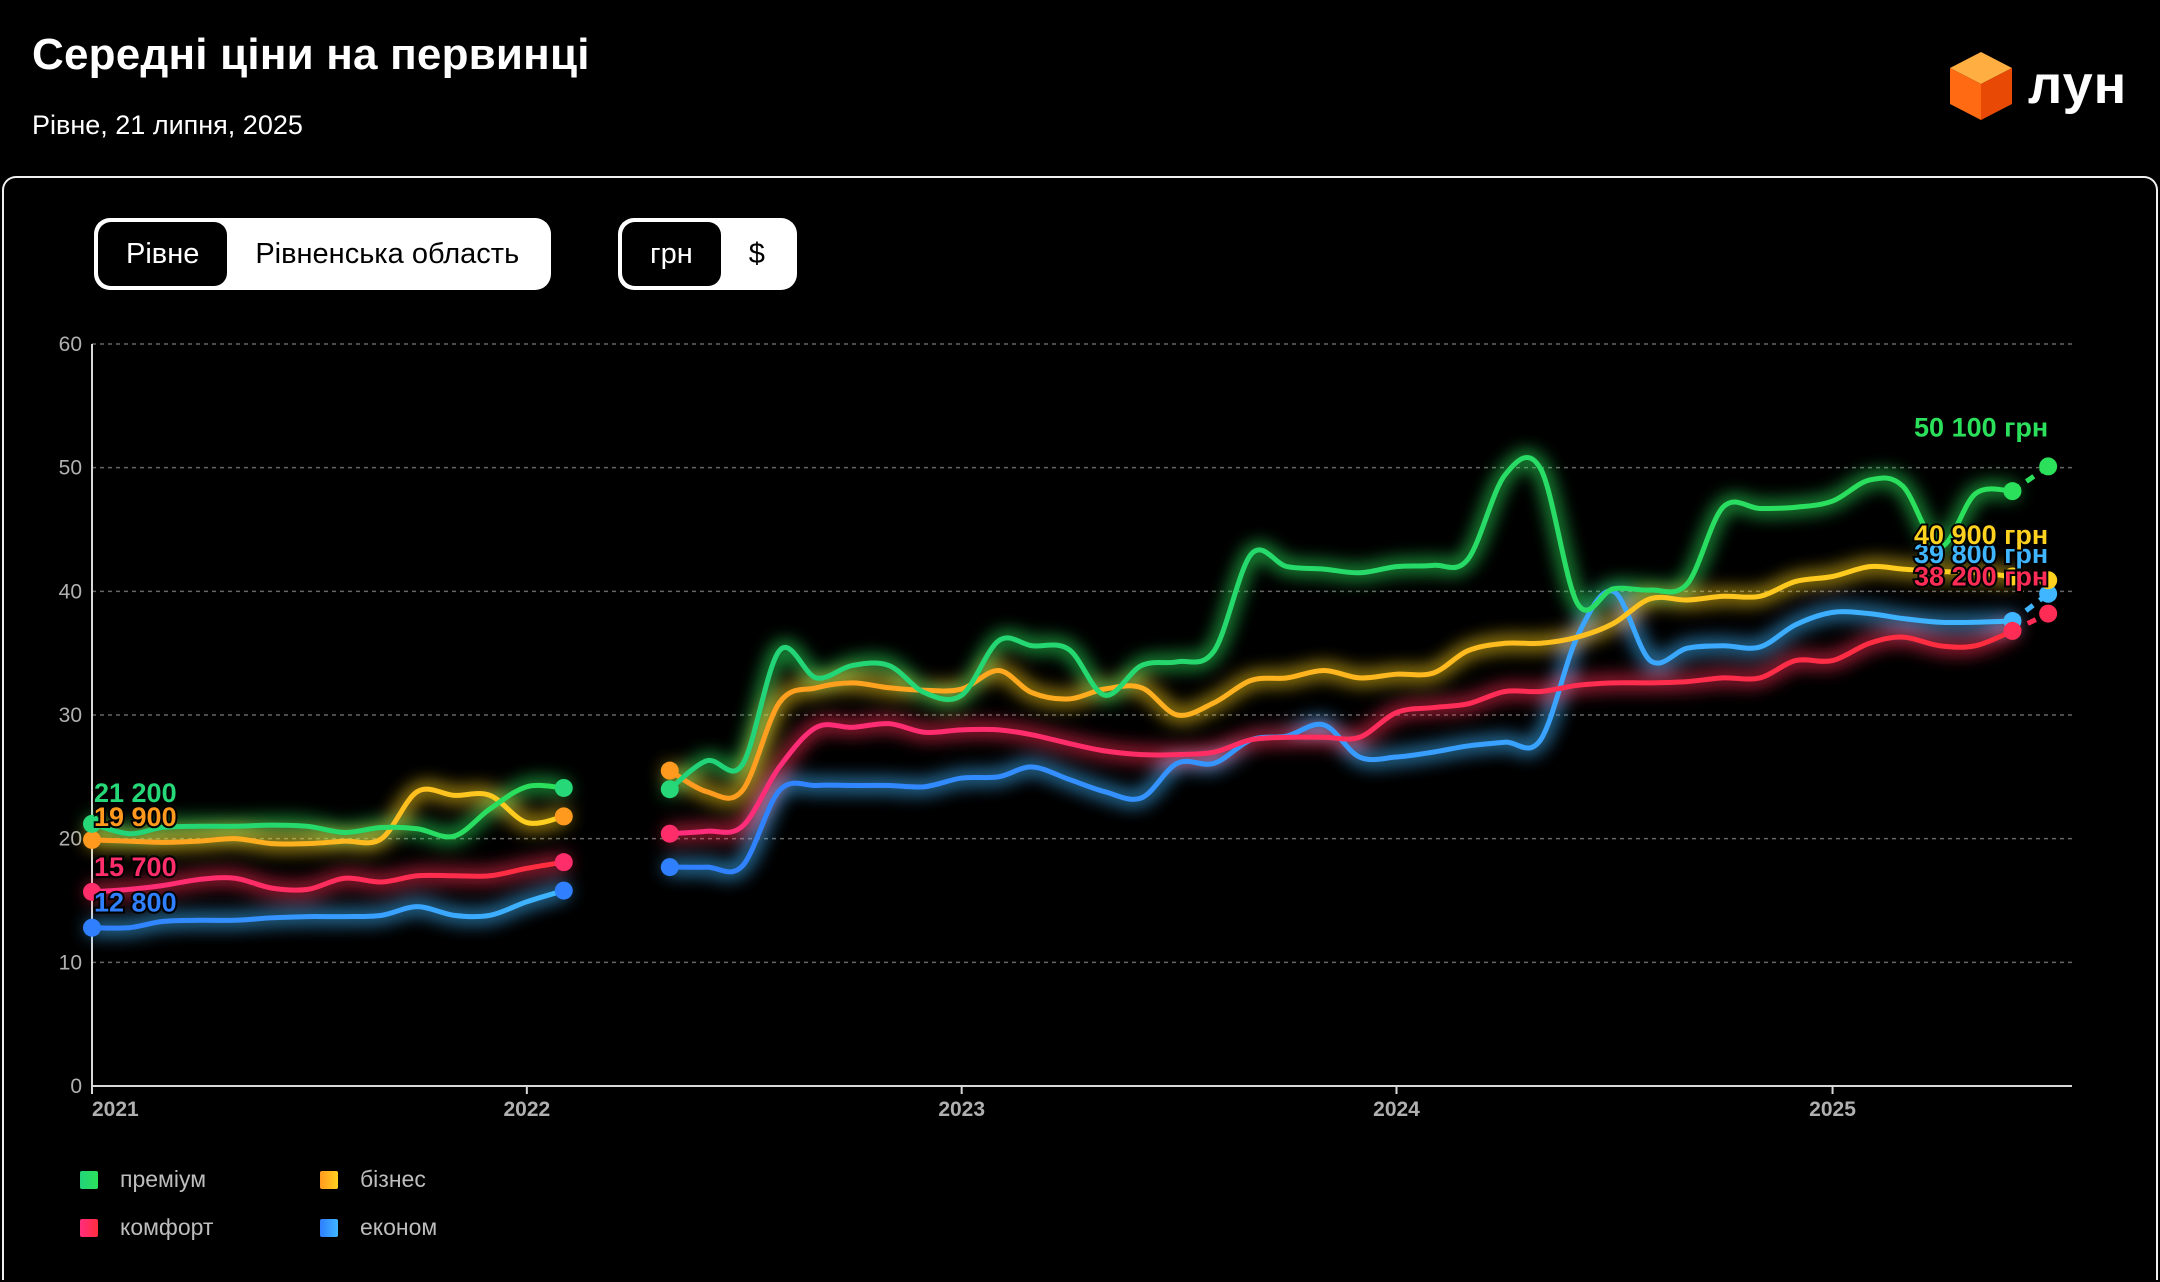 The height and width of the screenshot is (1282, 2160). Describe the element at coordinates (1981, 554) in the screenshot. I see `end-label-econom: 39 800 грн` at that location.